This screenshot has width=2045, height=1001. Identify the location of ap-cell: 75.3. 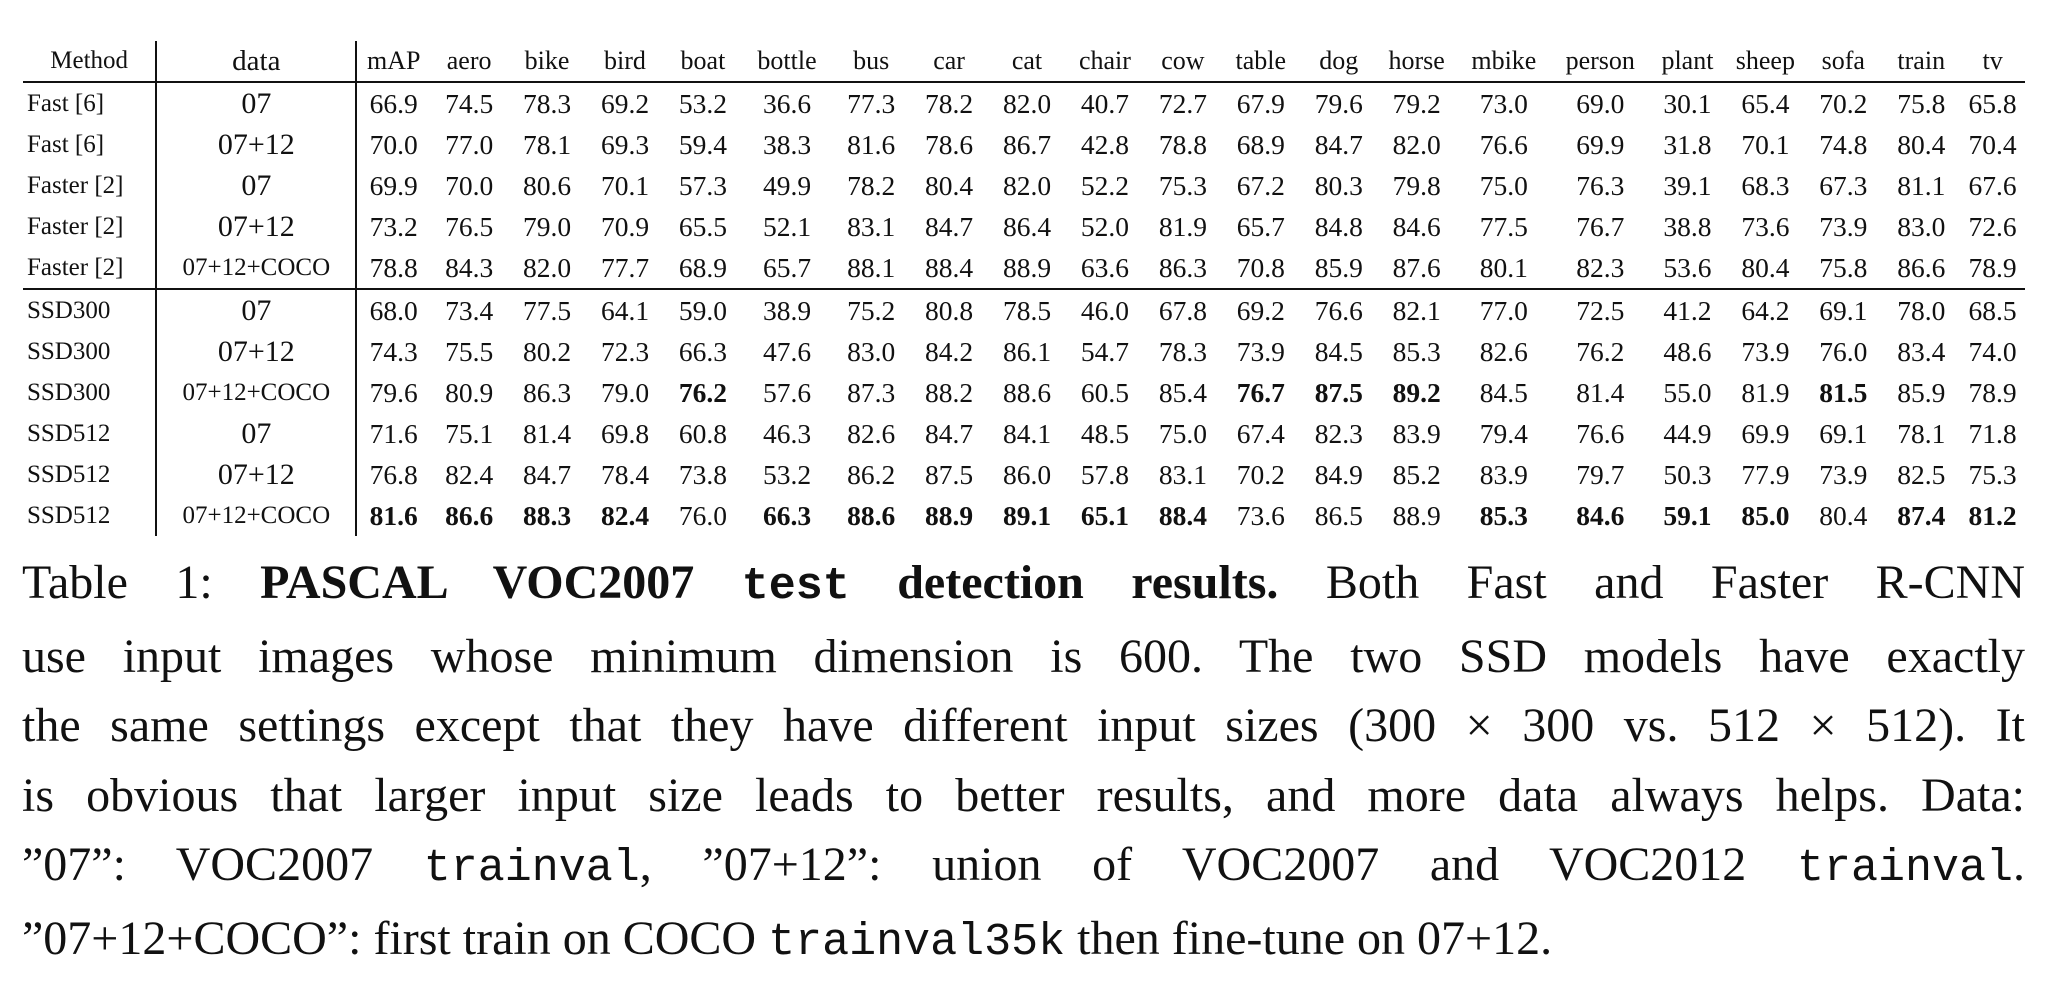
(1992, 474).